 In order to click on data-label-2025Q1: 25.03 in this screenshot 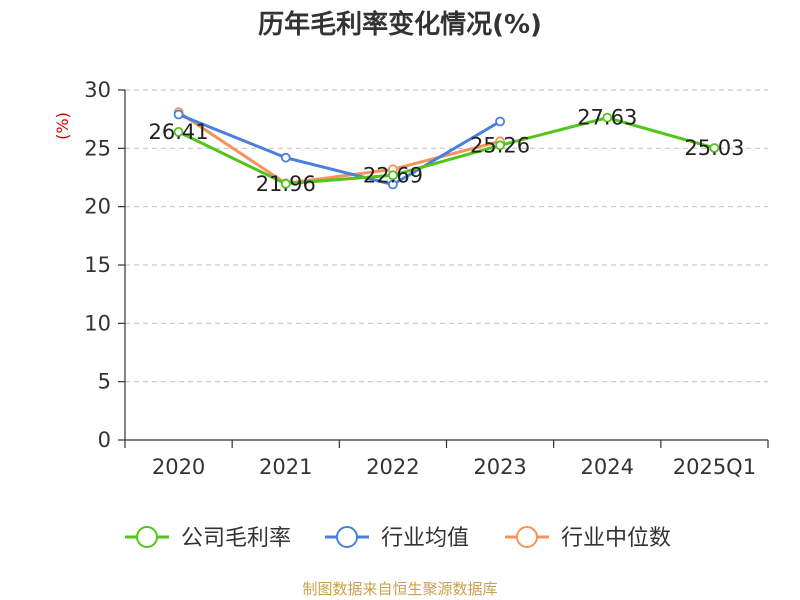, I will do `click(714, 148)`.